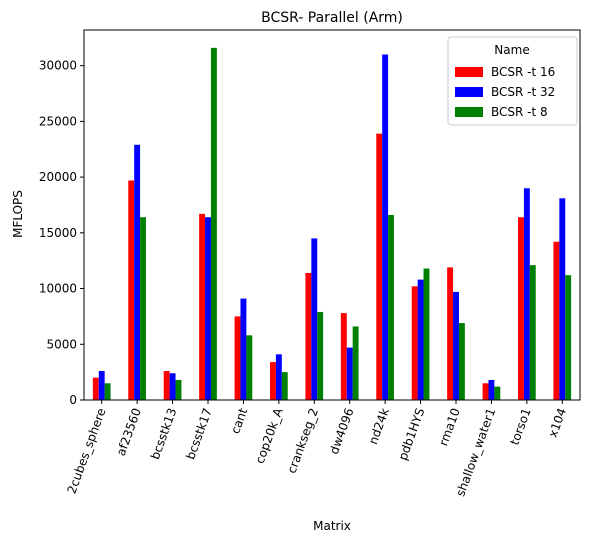 The image size is (589, 550). Describe the element at coordinates (497, 393) in the screenshot. I see `bar-shallow_water1-BCSRt8` at that location.